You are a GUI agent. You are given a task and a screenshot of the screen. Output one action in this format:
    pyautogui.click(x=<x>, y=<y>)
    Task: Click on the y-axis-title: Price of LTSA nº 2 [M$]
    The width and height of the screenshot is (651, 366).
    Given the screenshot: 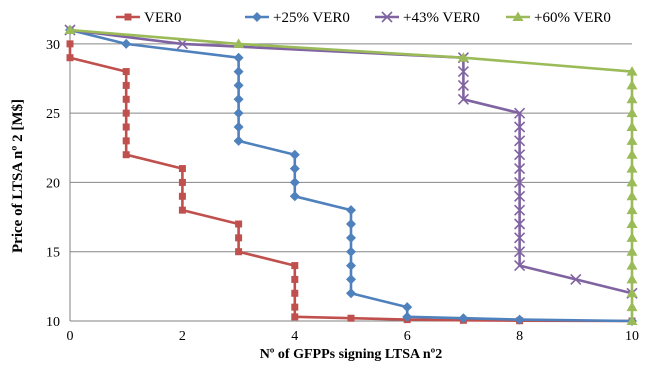 What is the action you would take?
    pyautogui.click(x=18, y=176)
    